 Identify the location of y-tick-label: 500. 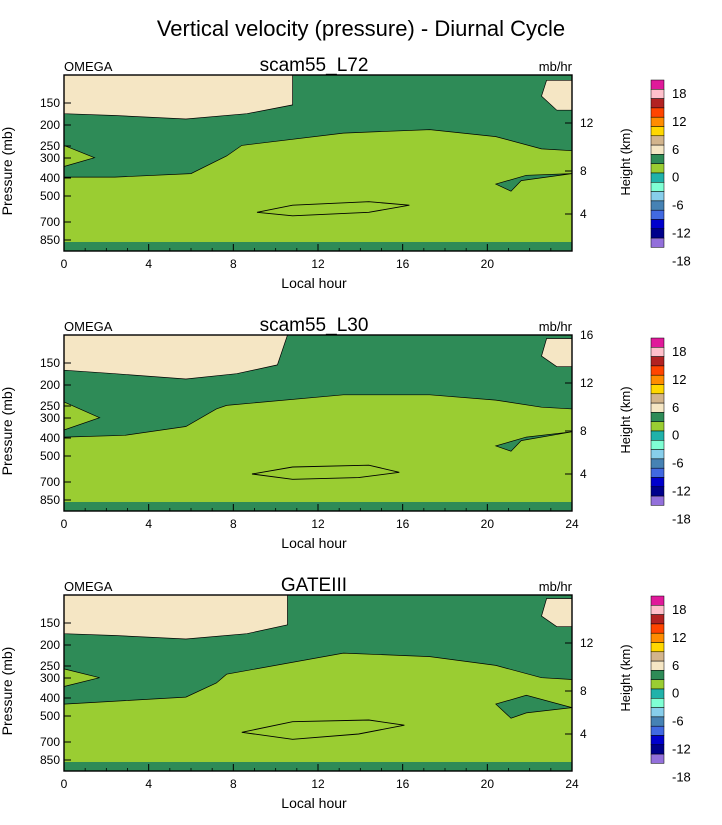
(50, 456).